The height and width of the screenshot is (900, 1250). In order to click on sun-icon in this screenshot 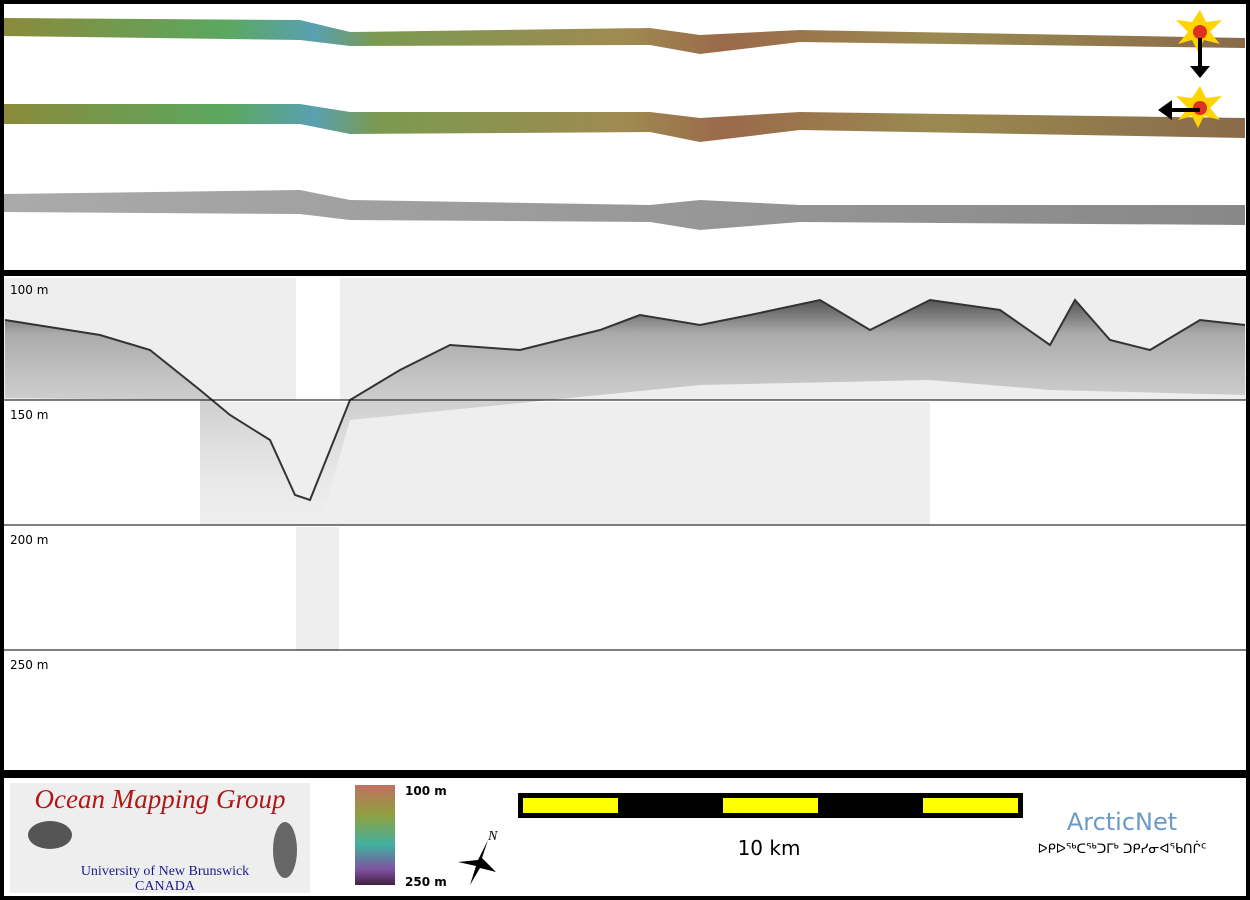, I will do `click(1200, 32)`.